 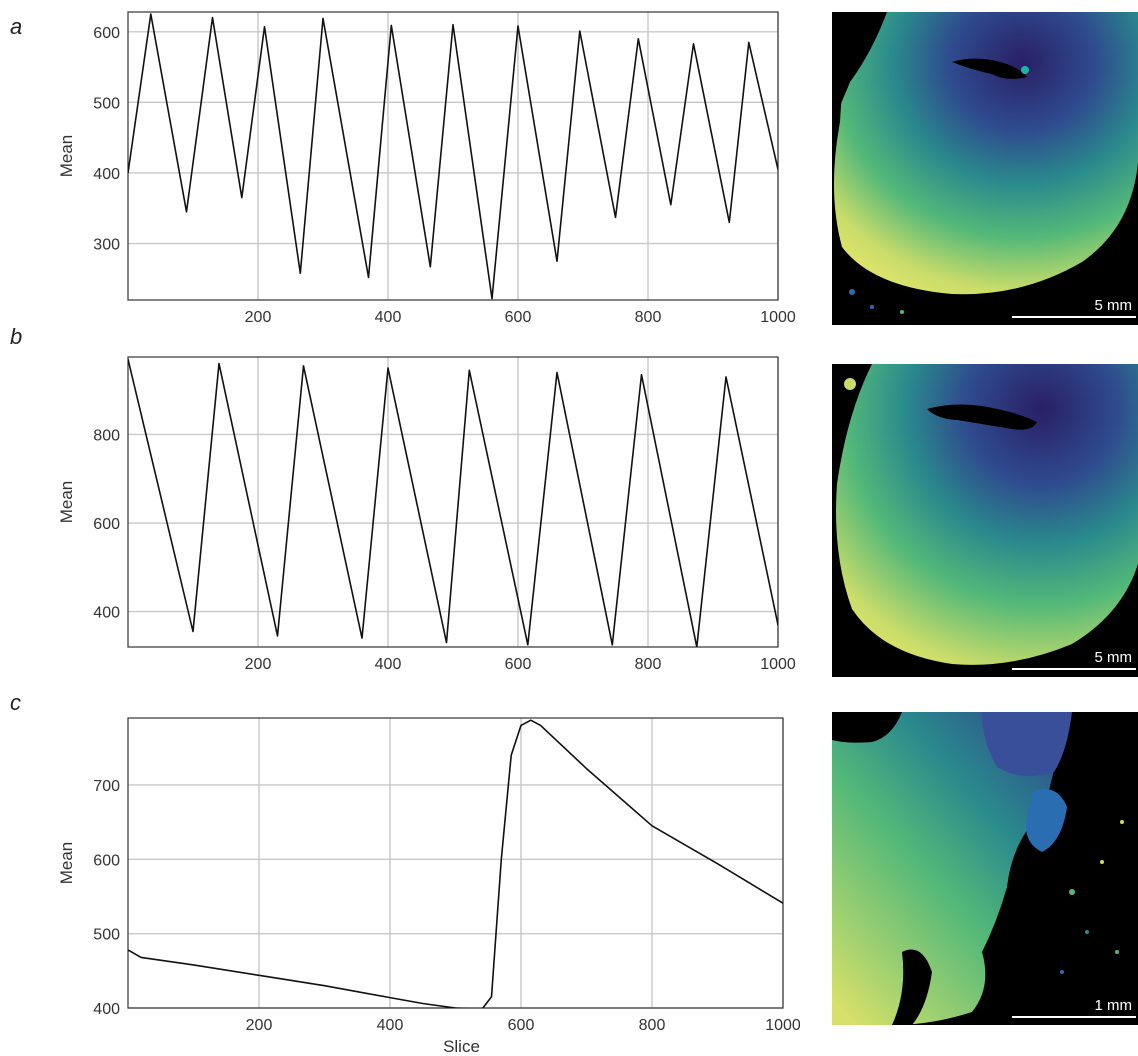 What do you see at coordinates (985, 520) in the screenshot?
I see `phase-map-b: 5 mm` at bounding box center [985, 520].